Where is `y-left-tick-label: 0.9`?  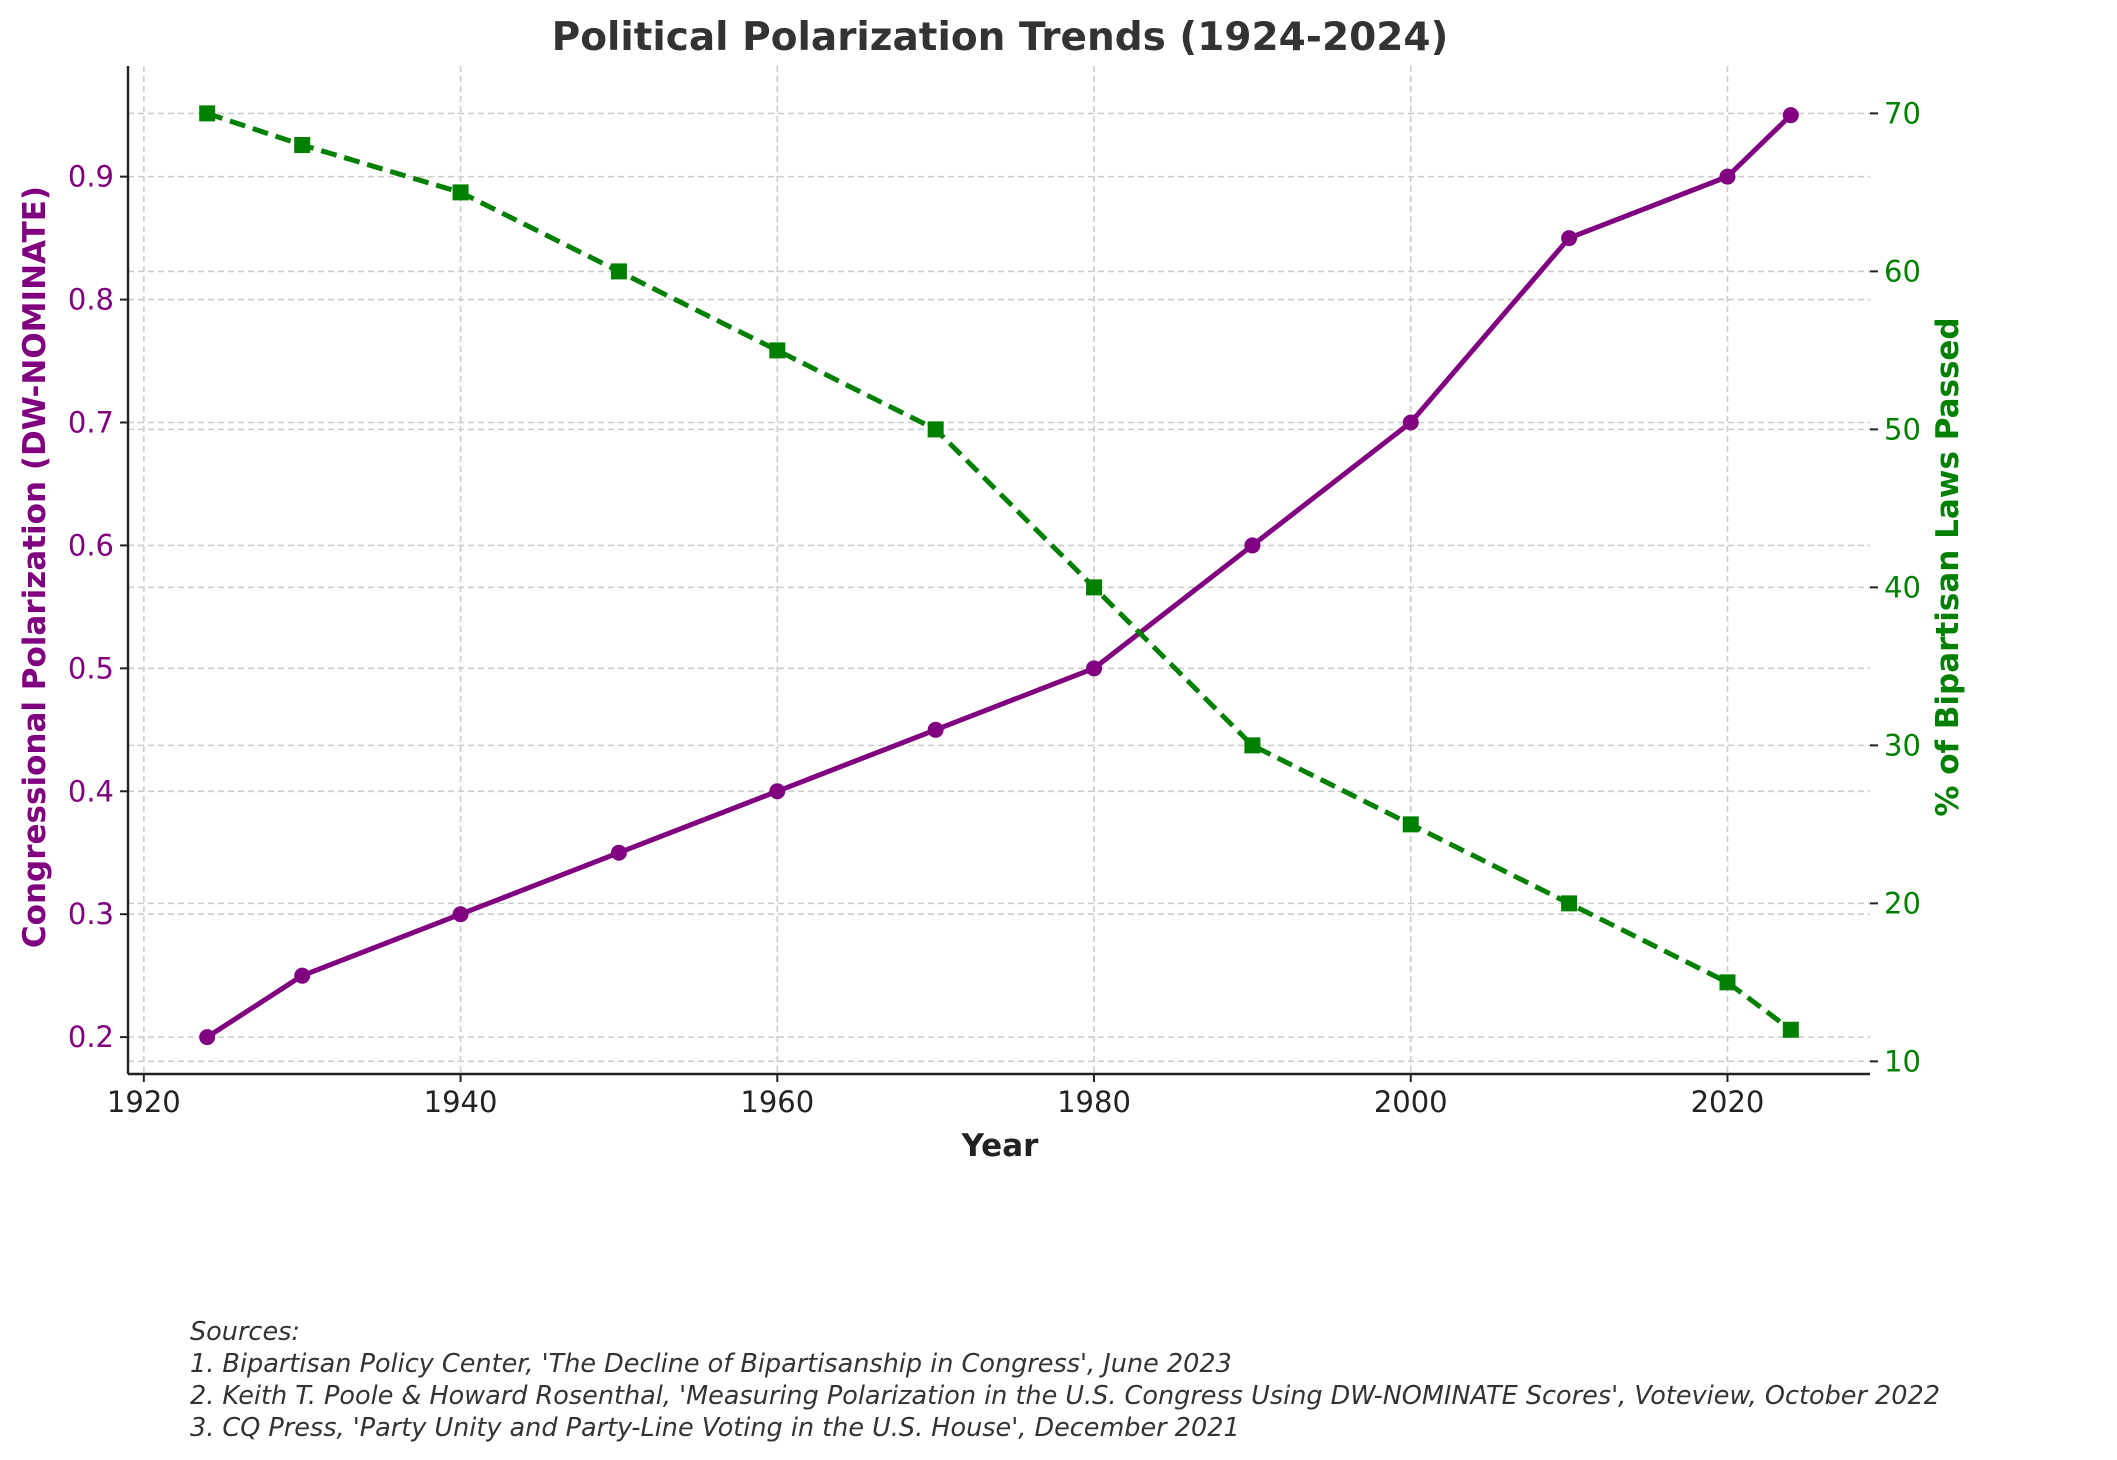 y-left-tick-label: 0.9 is located at coordinates (91, 177).